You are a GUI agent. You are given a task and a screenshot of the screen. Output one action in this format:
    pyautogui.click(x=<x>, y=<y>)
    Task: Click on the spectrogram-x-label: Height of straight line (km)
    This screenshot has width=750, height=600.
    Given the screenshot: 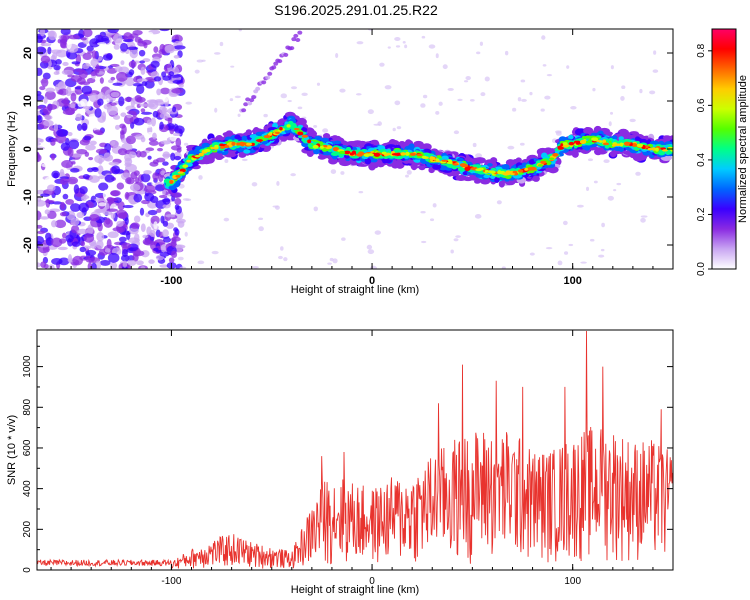 What is the action you would take?
    pyautogui.click(x=355, y=290)
    